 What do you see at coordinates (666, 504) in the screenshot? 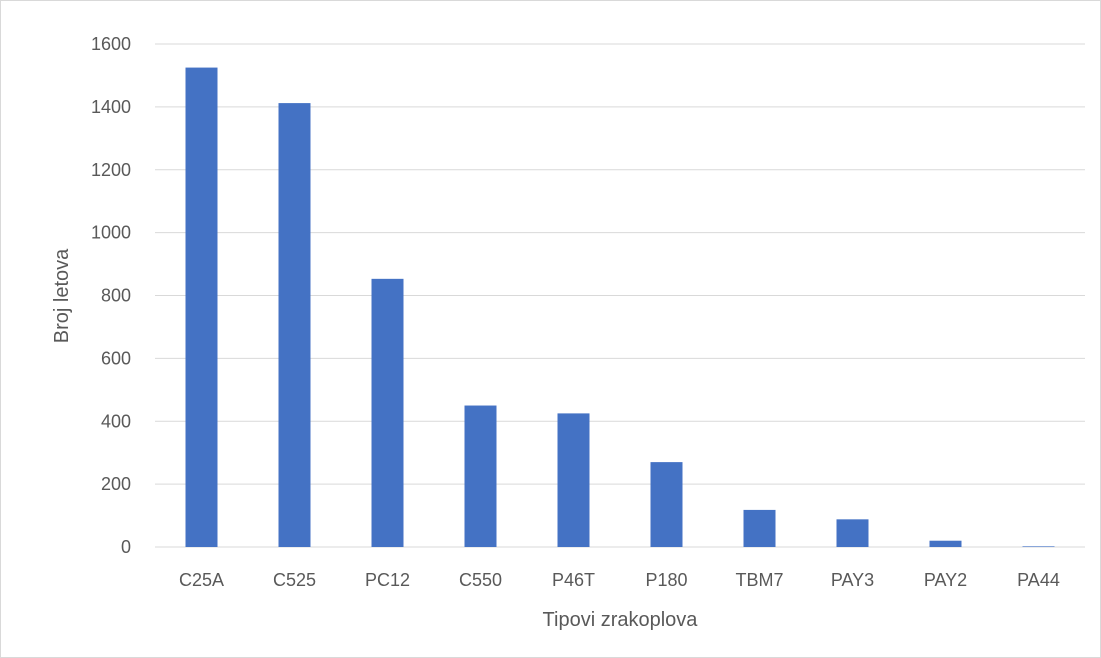
I see `bar-p180` at bounding box center [666, 504].